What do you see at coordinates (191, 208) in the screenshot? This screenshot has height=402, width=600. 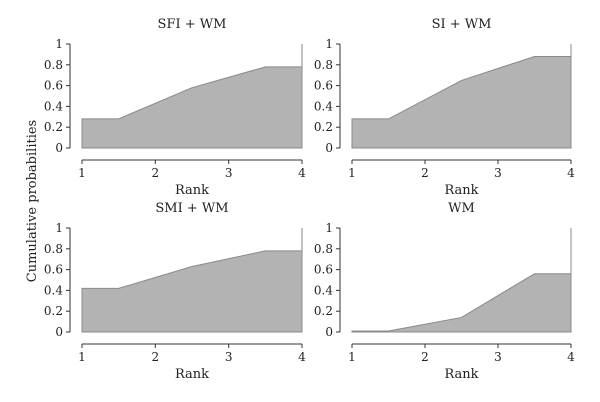 I see `panel-title: SMI + WM` at bounding box center [191, 208].